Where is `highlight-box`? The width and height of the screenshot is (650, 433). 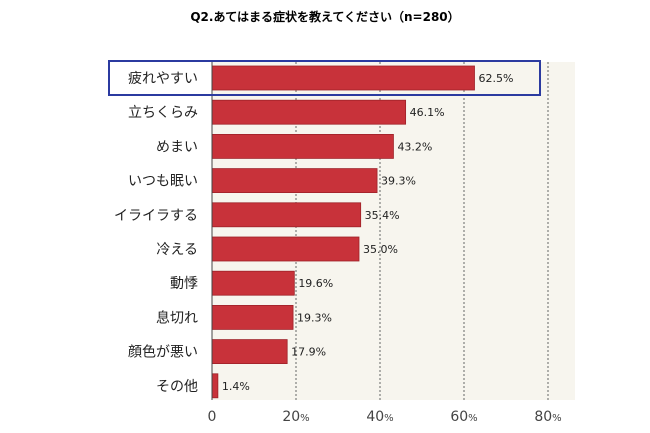
highlight-box is located at coordinates (324, 78).